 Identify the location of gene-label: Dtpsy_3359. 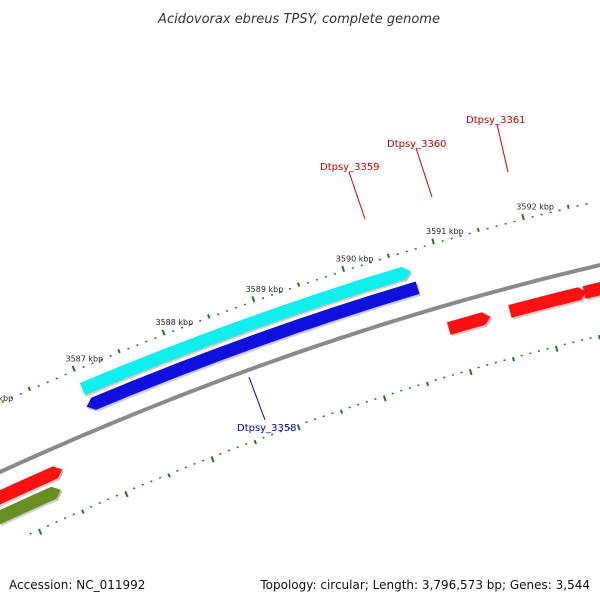
(350, 167).